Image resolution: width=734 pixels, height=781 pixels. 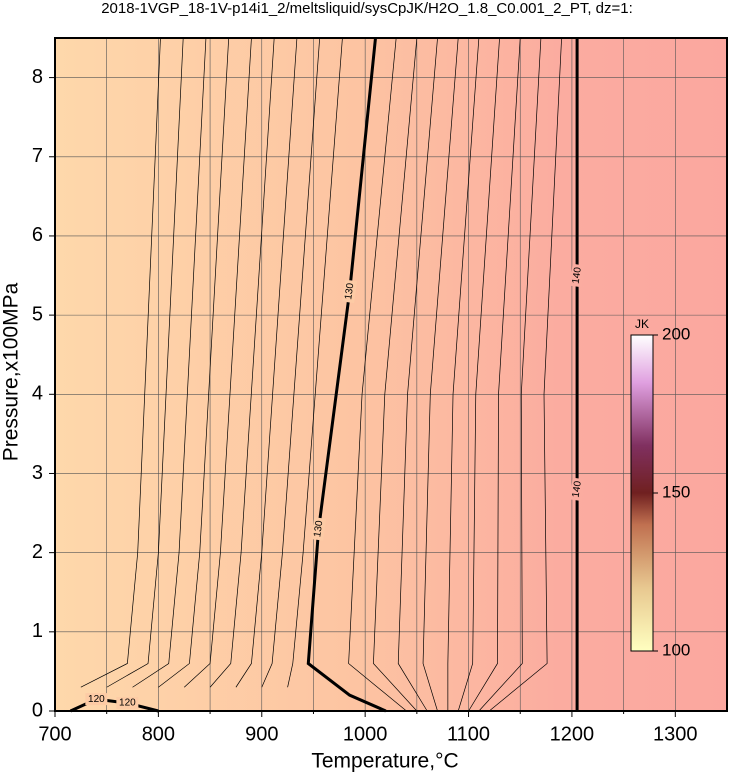 What do you see at coordinates (468, 734) in the screenshot?
I see `x-tick-label: 1100` at bounding box center [468, 734].